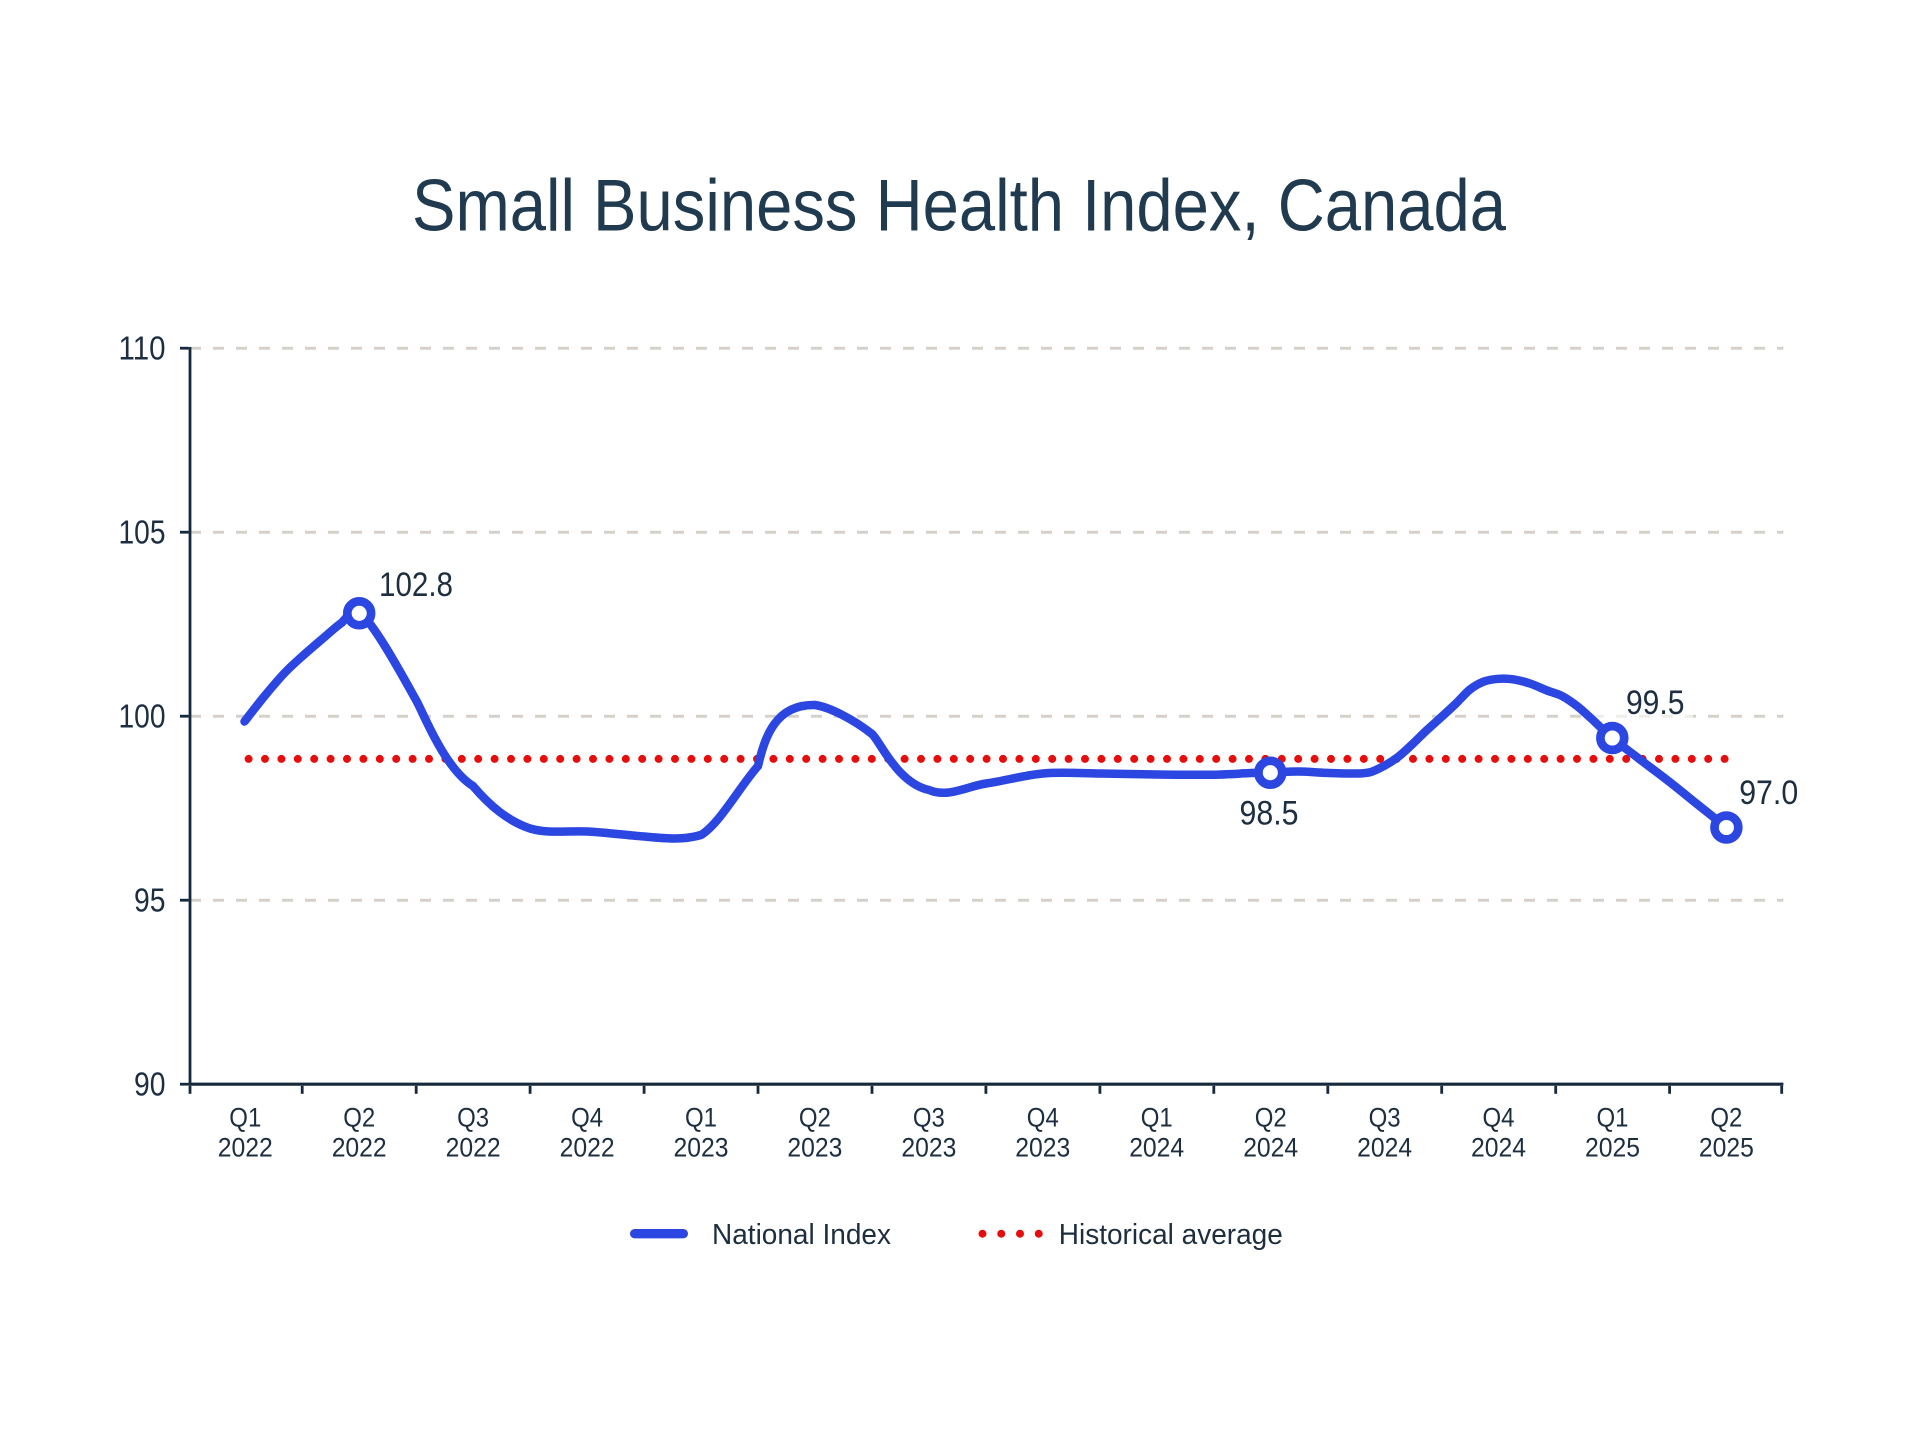 The width and height of the screenshot is (1920, 1440). I want to click on svg-text: 100, so click(142, 716).